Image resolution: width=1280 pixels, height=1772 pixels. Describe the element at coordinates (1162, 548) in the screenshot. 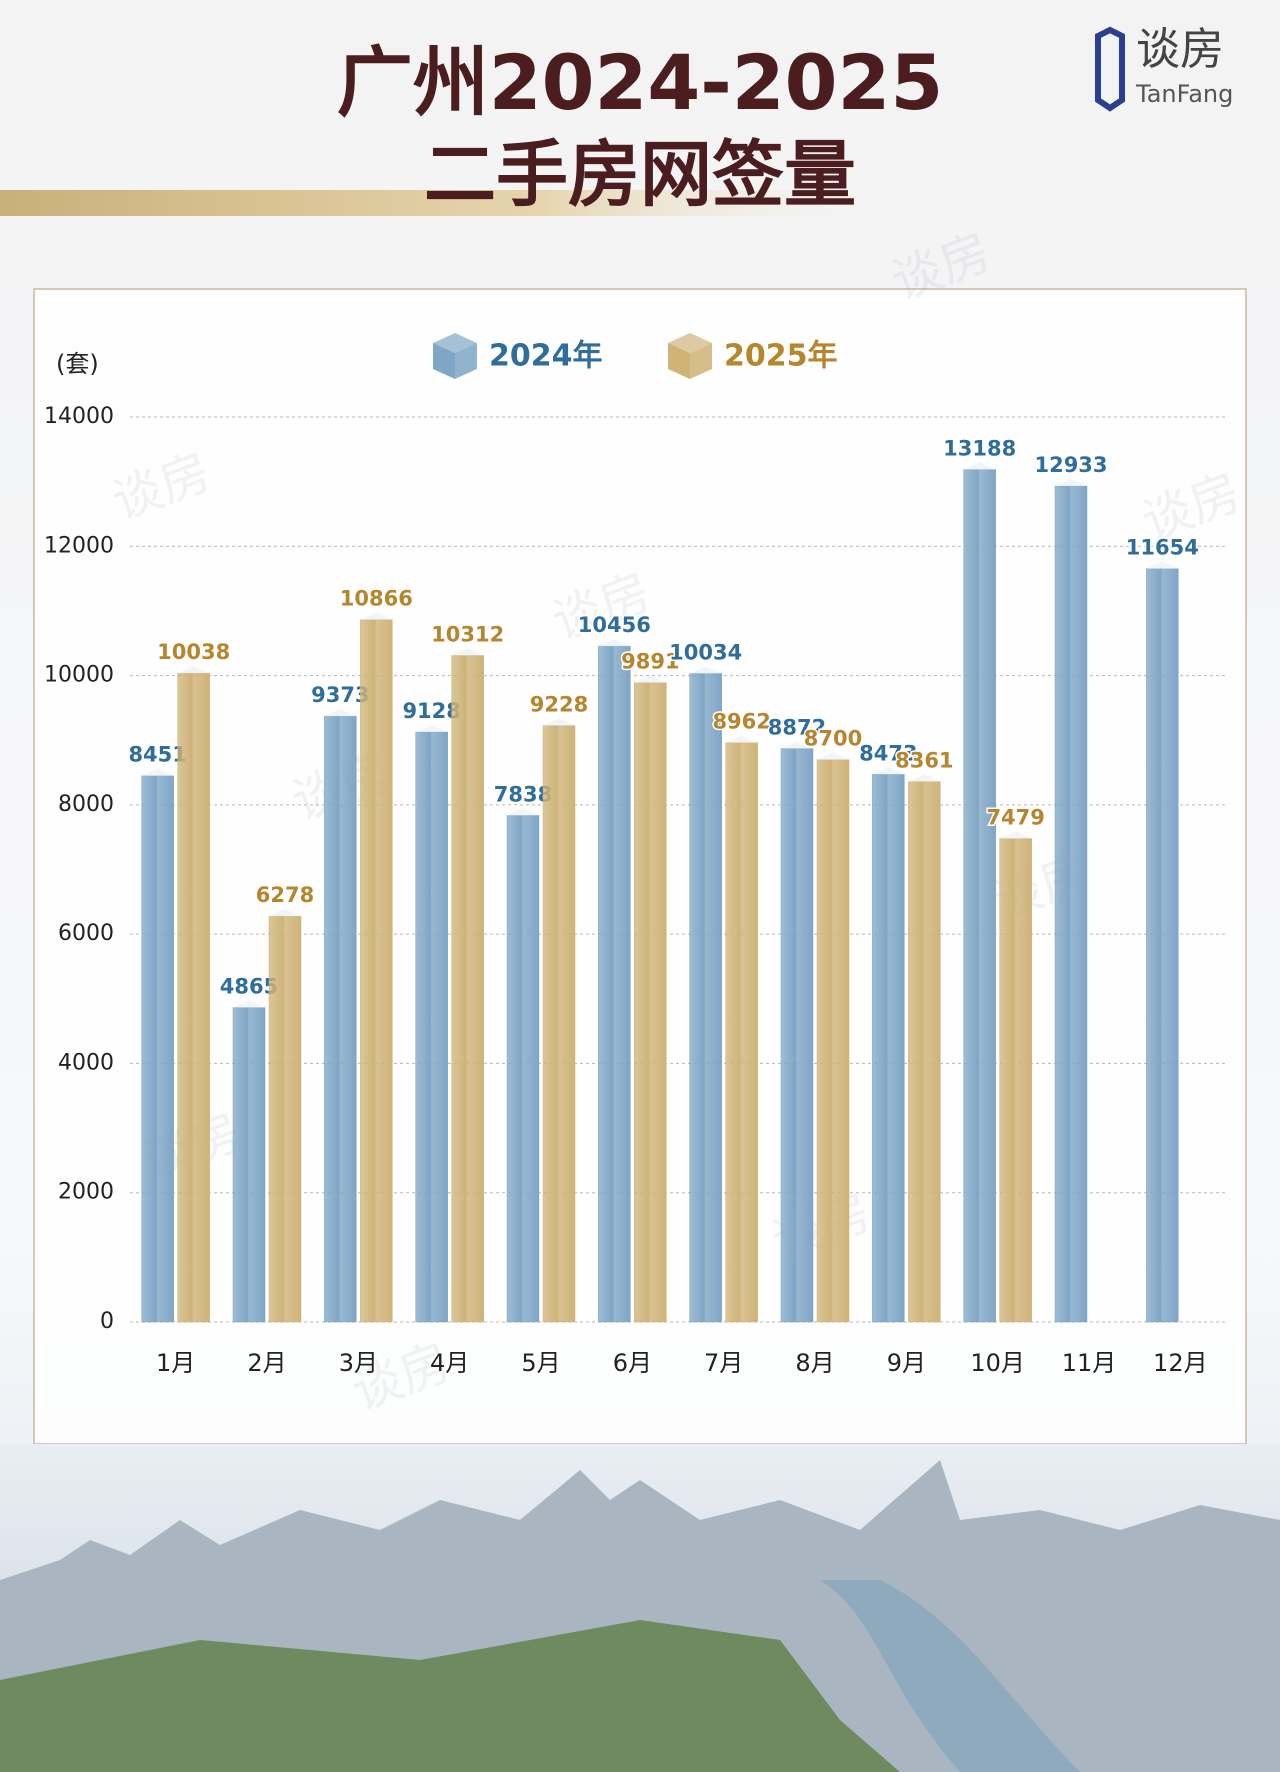

I see `value-label: 11654` at that location.